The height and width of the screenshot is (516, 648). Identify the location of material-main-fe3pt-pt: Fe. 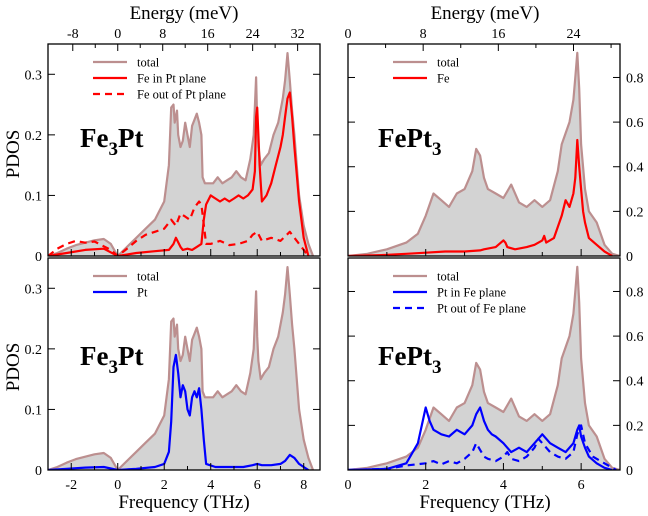
(94, 356).